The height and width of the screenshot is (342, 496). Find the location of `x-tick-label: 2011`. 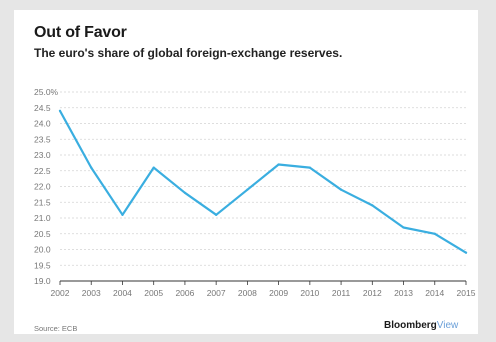

x-tick-label: 2011 is located at coordinates (341, 293).